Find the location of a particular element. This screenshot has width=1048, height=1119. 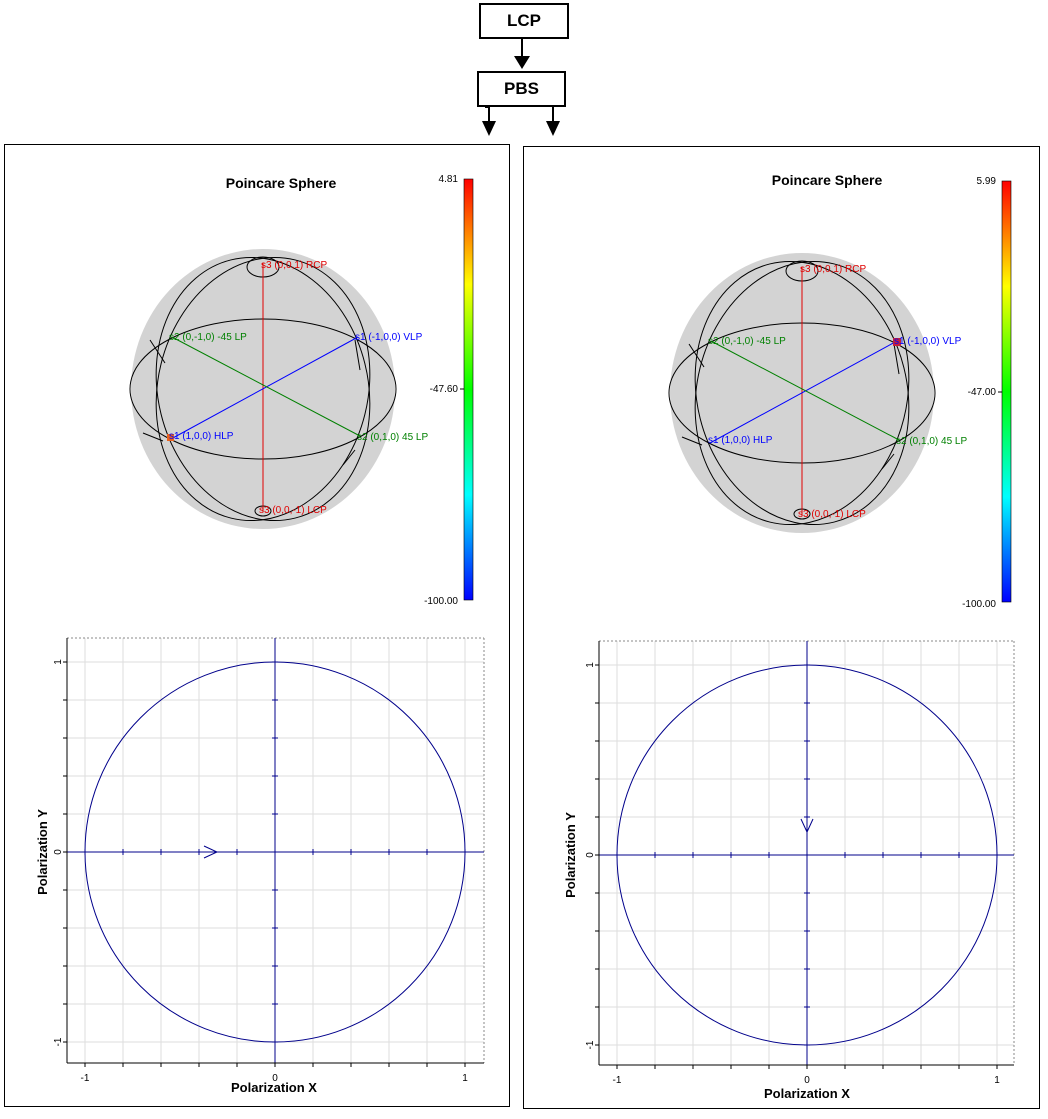

pbs-label: PBS is located at coordinates (521, 88).